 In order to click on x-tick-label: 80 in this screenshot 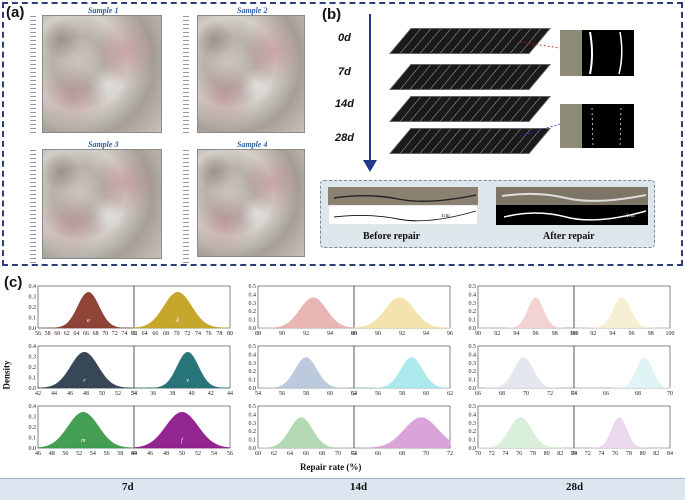, I will do `click(547, 454)`.